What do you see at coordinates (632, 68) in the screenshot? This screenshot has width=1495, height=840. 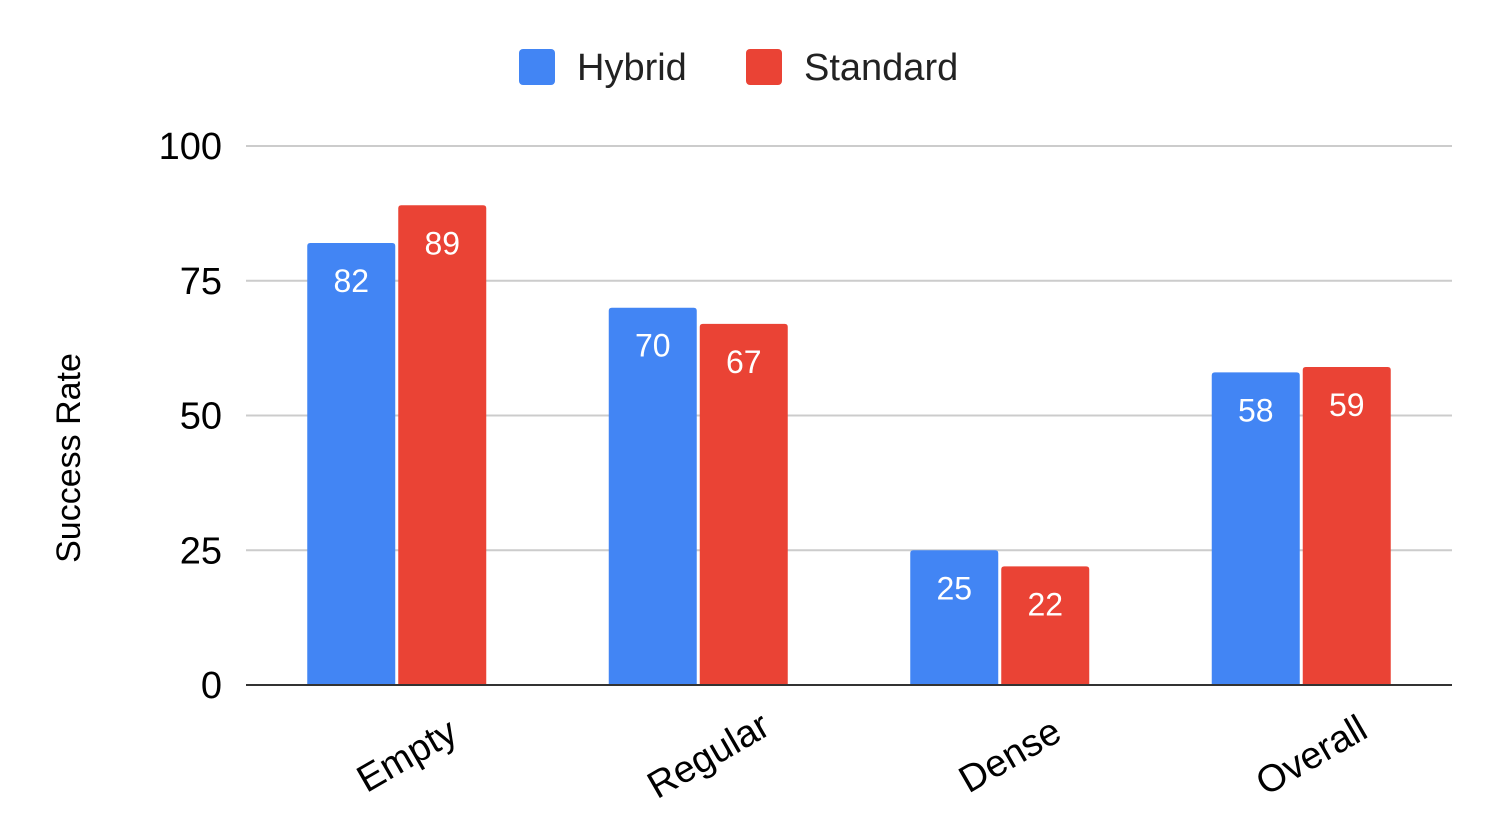 I see `legend-label-hybrid: Hybrid` at bounding box center [632, 68].